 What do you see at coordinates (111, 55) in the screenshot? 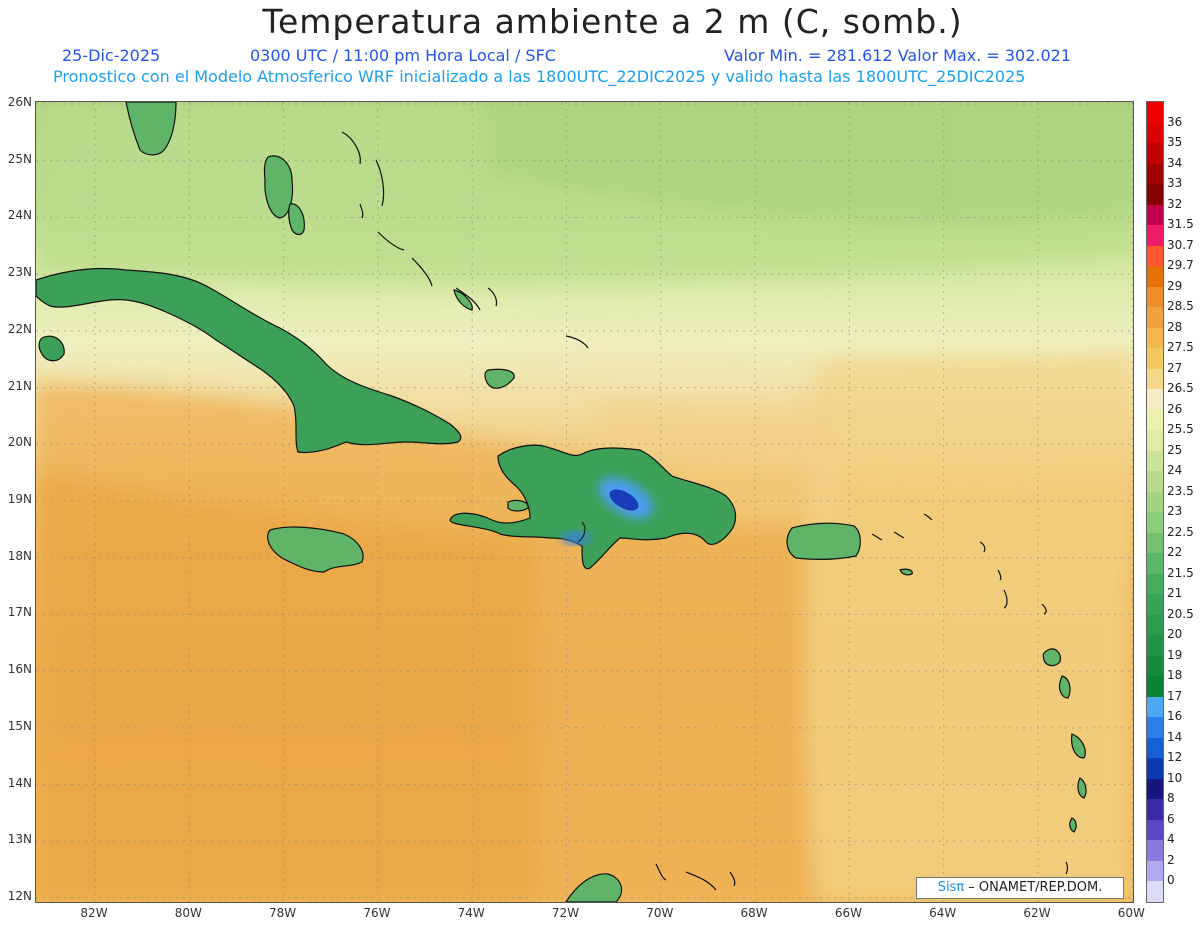
I see `forecast-date: 25-Dic-2025` at bounding box center [111, 55].